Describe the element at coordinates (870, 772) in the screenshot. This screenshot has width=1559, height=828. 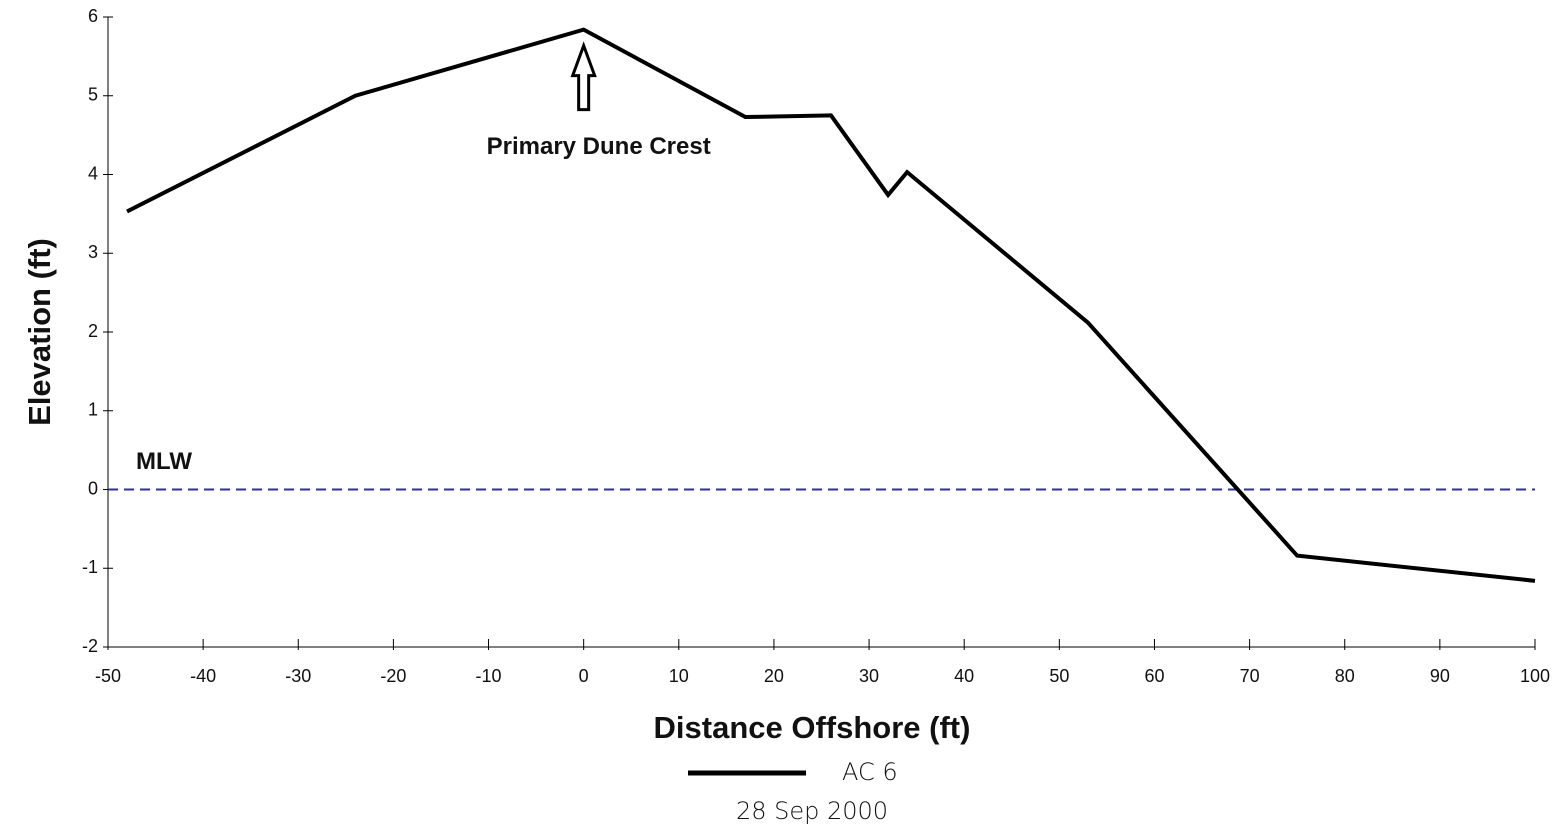
I see `legend-label: AC 6` at that location.